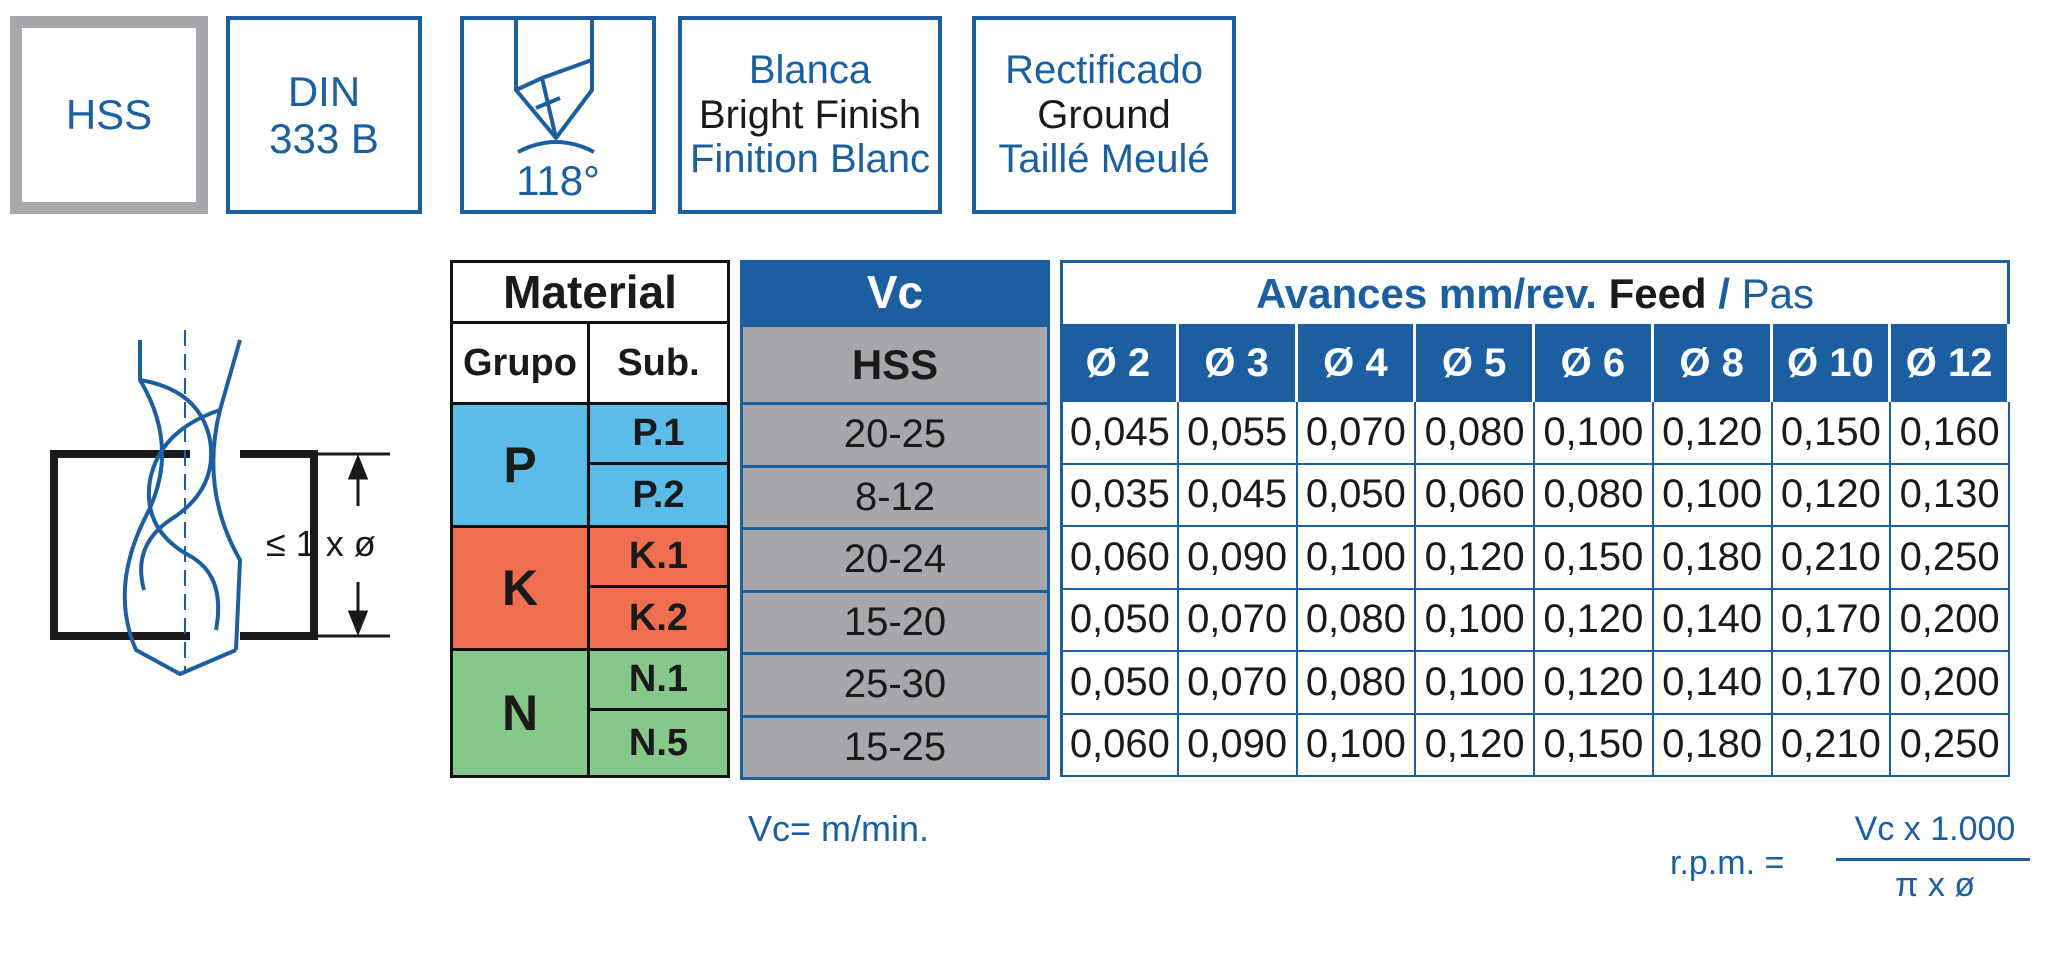 Image resolution: width=2060 pixels, height=964 pixels. What do you see at coordinates (590, 292) in the screenshot?
I see `material-header: Material` at bounding box center [590, 292].